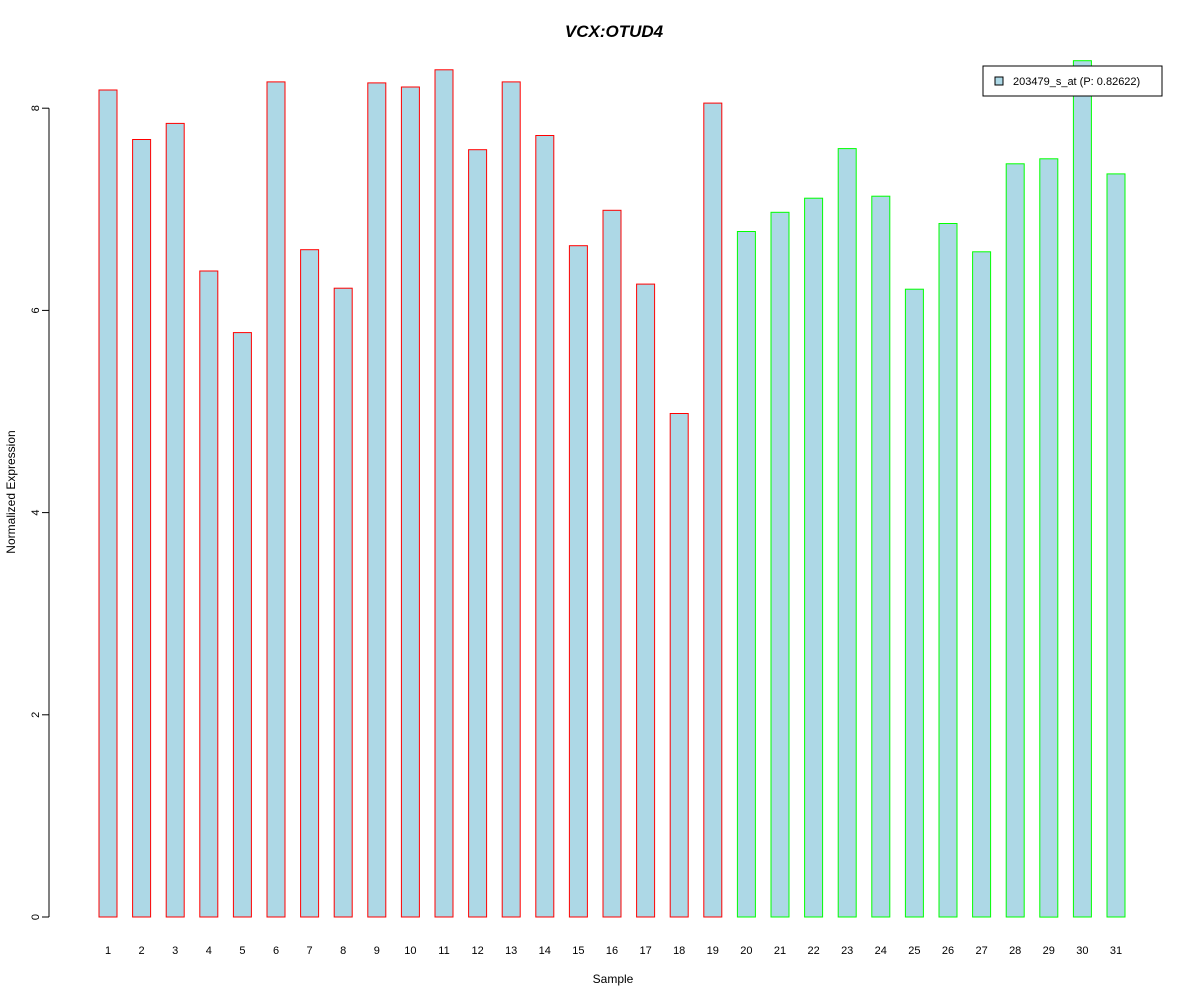  I want to click on x-axis-tick-label: 18, so click(679, 951).